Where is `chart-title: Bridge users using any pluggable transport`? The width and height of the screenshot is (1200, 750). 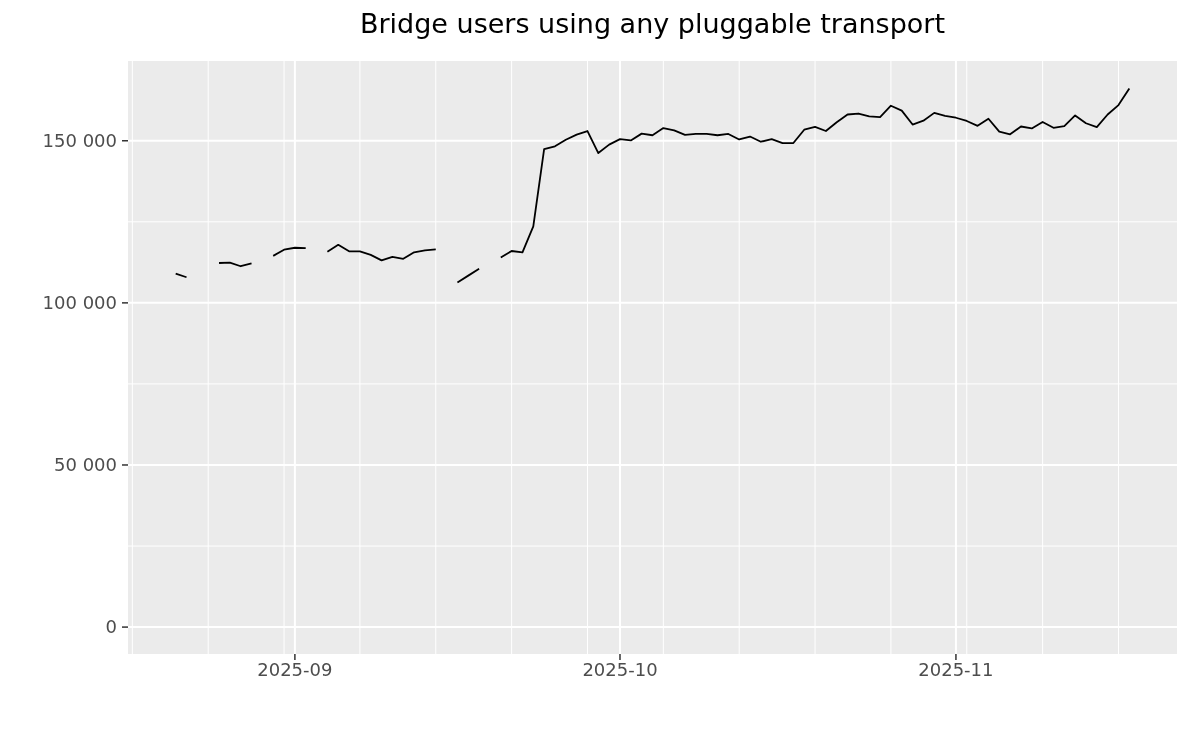 chart-title: Bridge users using any pluggable transport is located at coordinates (652, 24).